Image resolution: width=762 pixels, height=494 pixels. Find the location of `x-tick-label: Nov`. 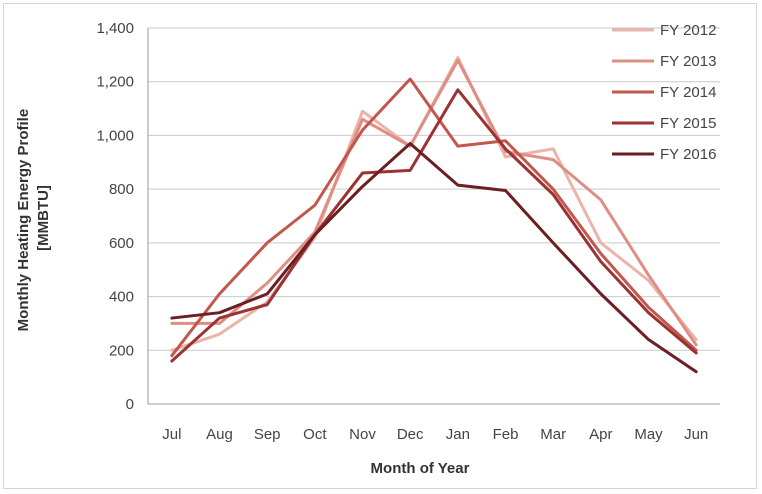

x-tick-label: Nov is located at coordinates (362, 434).